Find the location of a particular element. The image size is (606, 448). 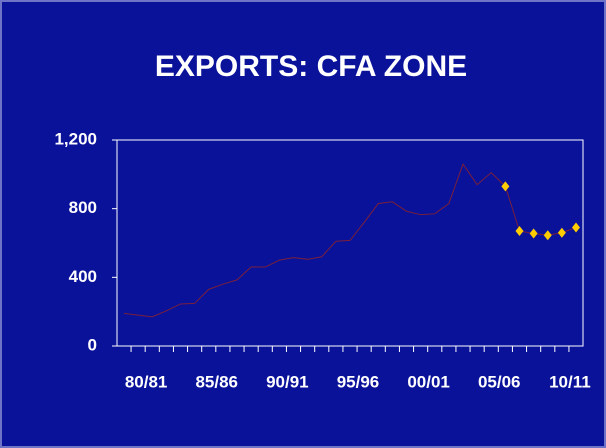

x-tick-label: 90/91 is located at coordinates (287, 381).